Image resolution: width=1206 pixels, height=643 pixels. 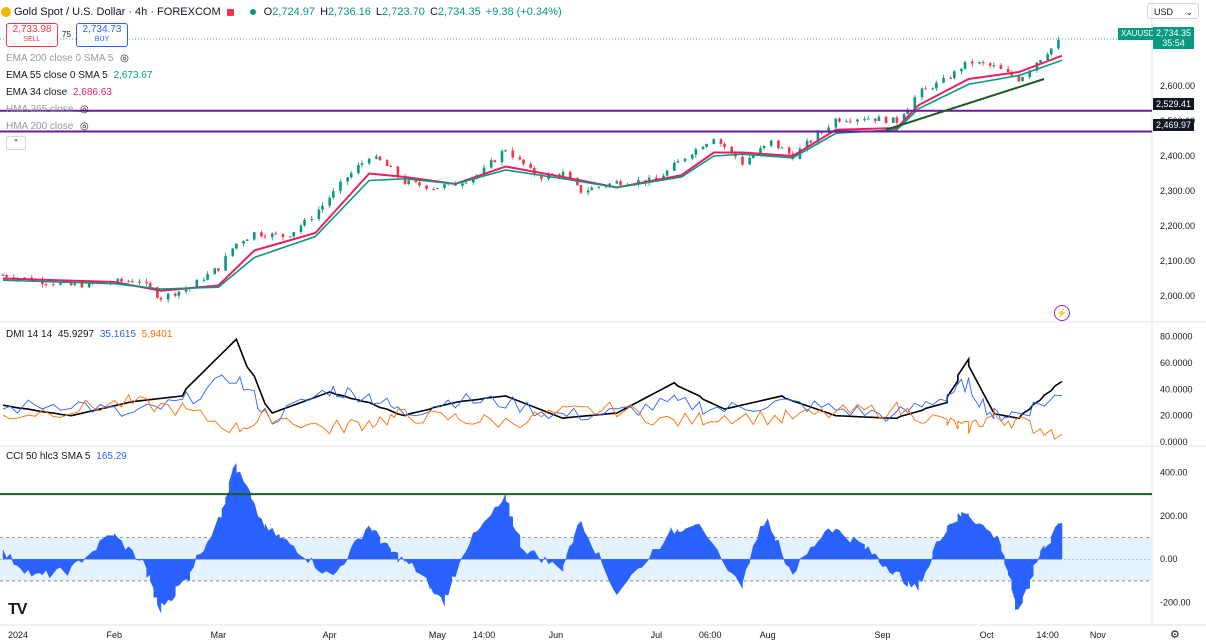 I want to click on chevron-down-icon: ⌄, so click(x=1189, y=12).